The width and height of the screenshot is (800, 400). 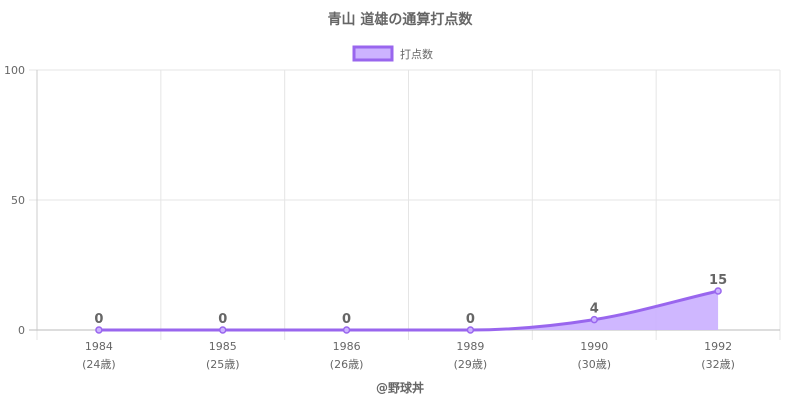 What do you see at coordinates (416, 54) in the screenshot?
I see `legend-label: 打点数` at bounding box center [416, 54].